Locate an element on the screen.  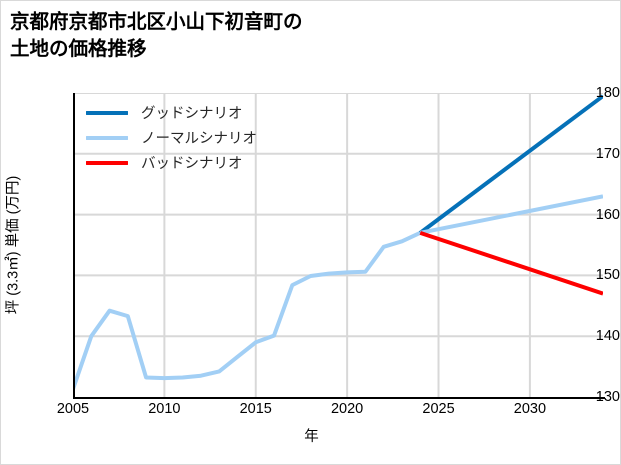
y-axis-title: 坪 (3.3㎡) 単価 (万円) is located at coordinates (13, 245).